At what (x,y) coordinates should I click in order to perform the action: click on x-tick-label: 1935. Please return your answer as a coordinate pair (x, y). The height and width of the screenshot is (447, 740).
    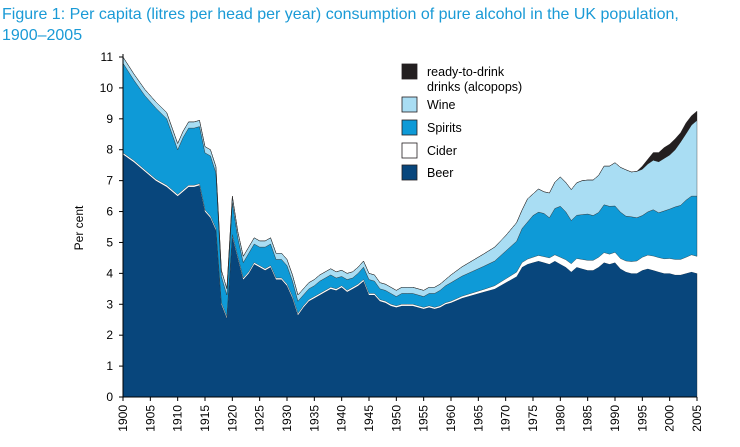
    Looking at the image, I should click on (314, 418).